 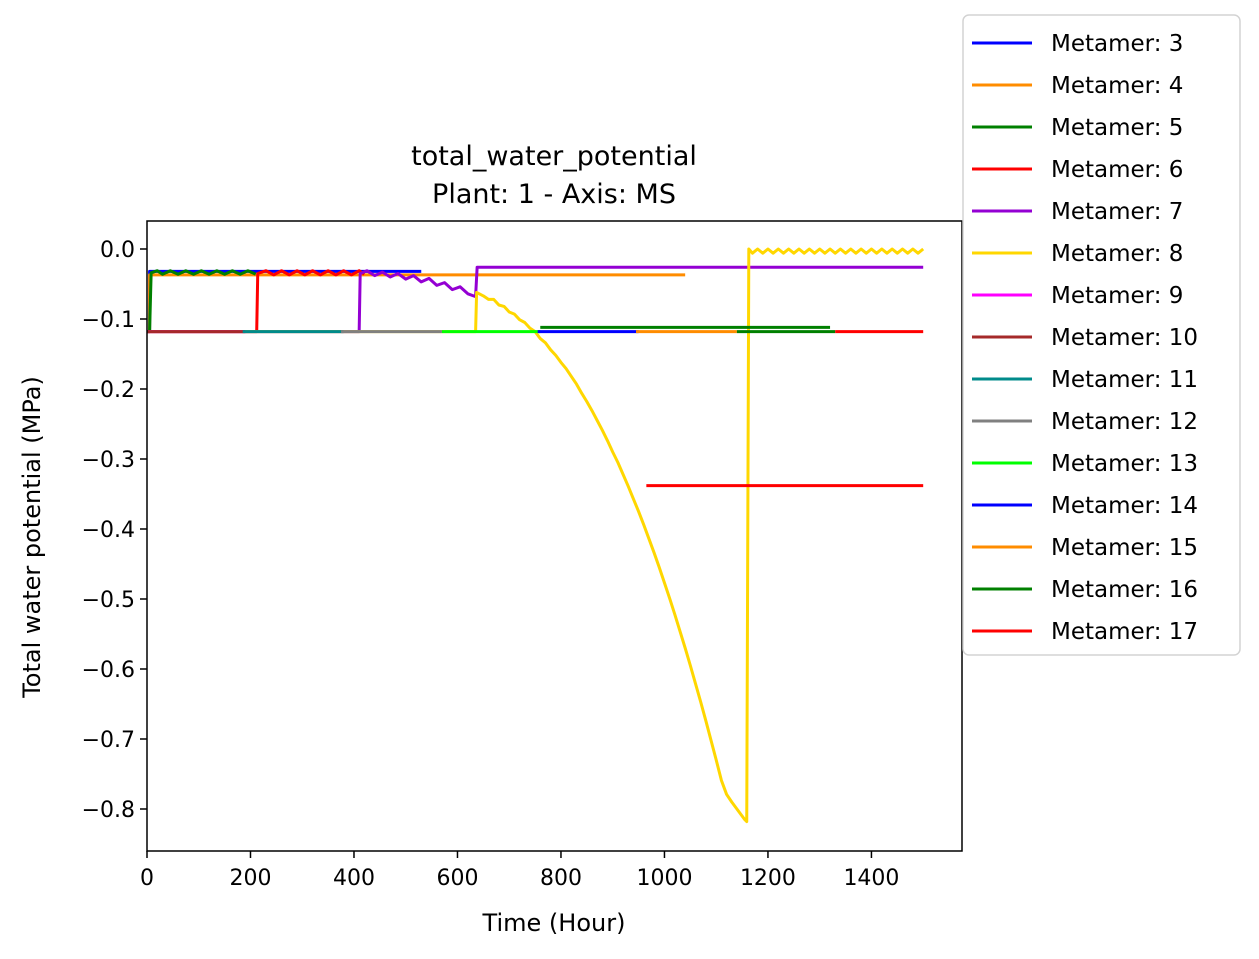 What do you see at coordinates (1124, 464) in the screenshot?
I see `legend-label: Metamer: 13` at bounding box center [1124, 464].